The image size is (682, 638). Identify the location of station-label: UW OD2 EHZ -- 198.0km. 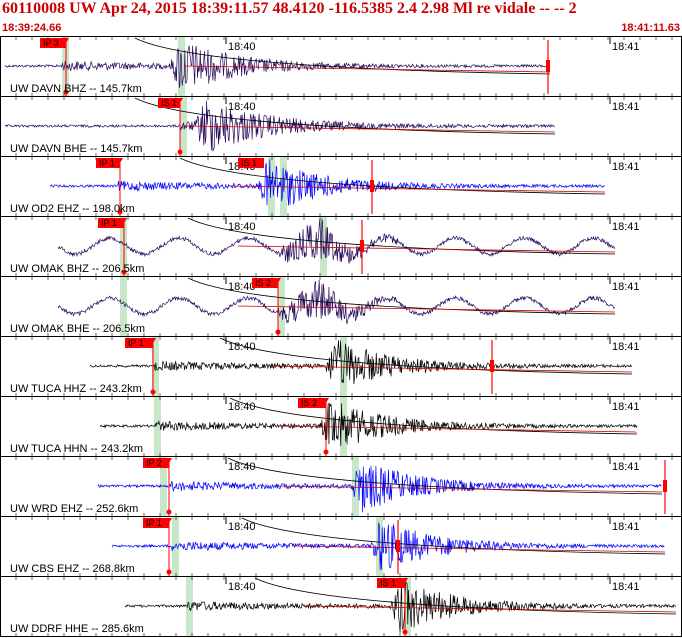
(72, 209).